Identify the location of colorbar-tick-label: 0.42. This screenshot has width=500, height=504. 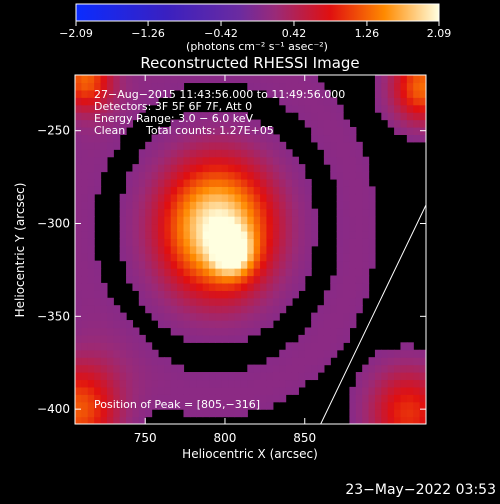
(294, 33).